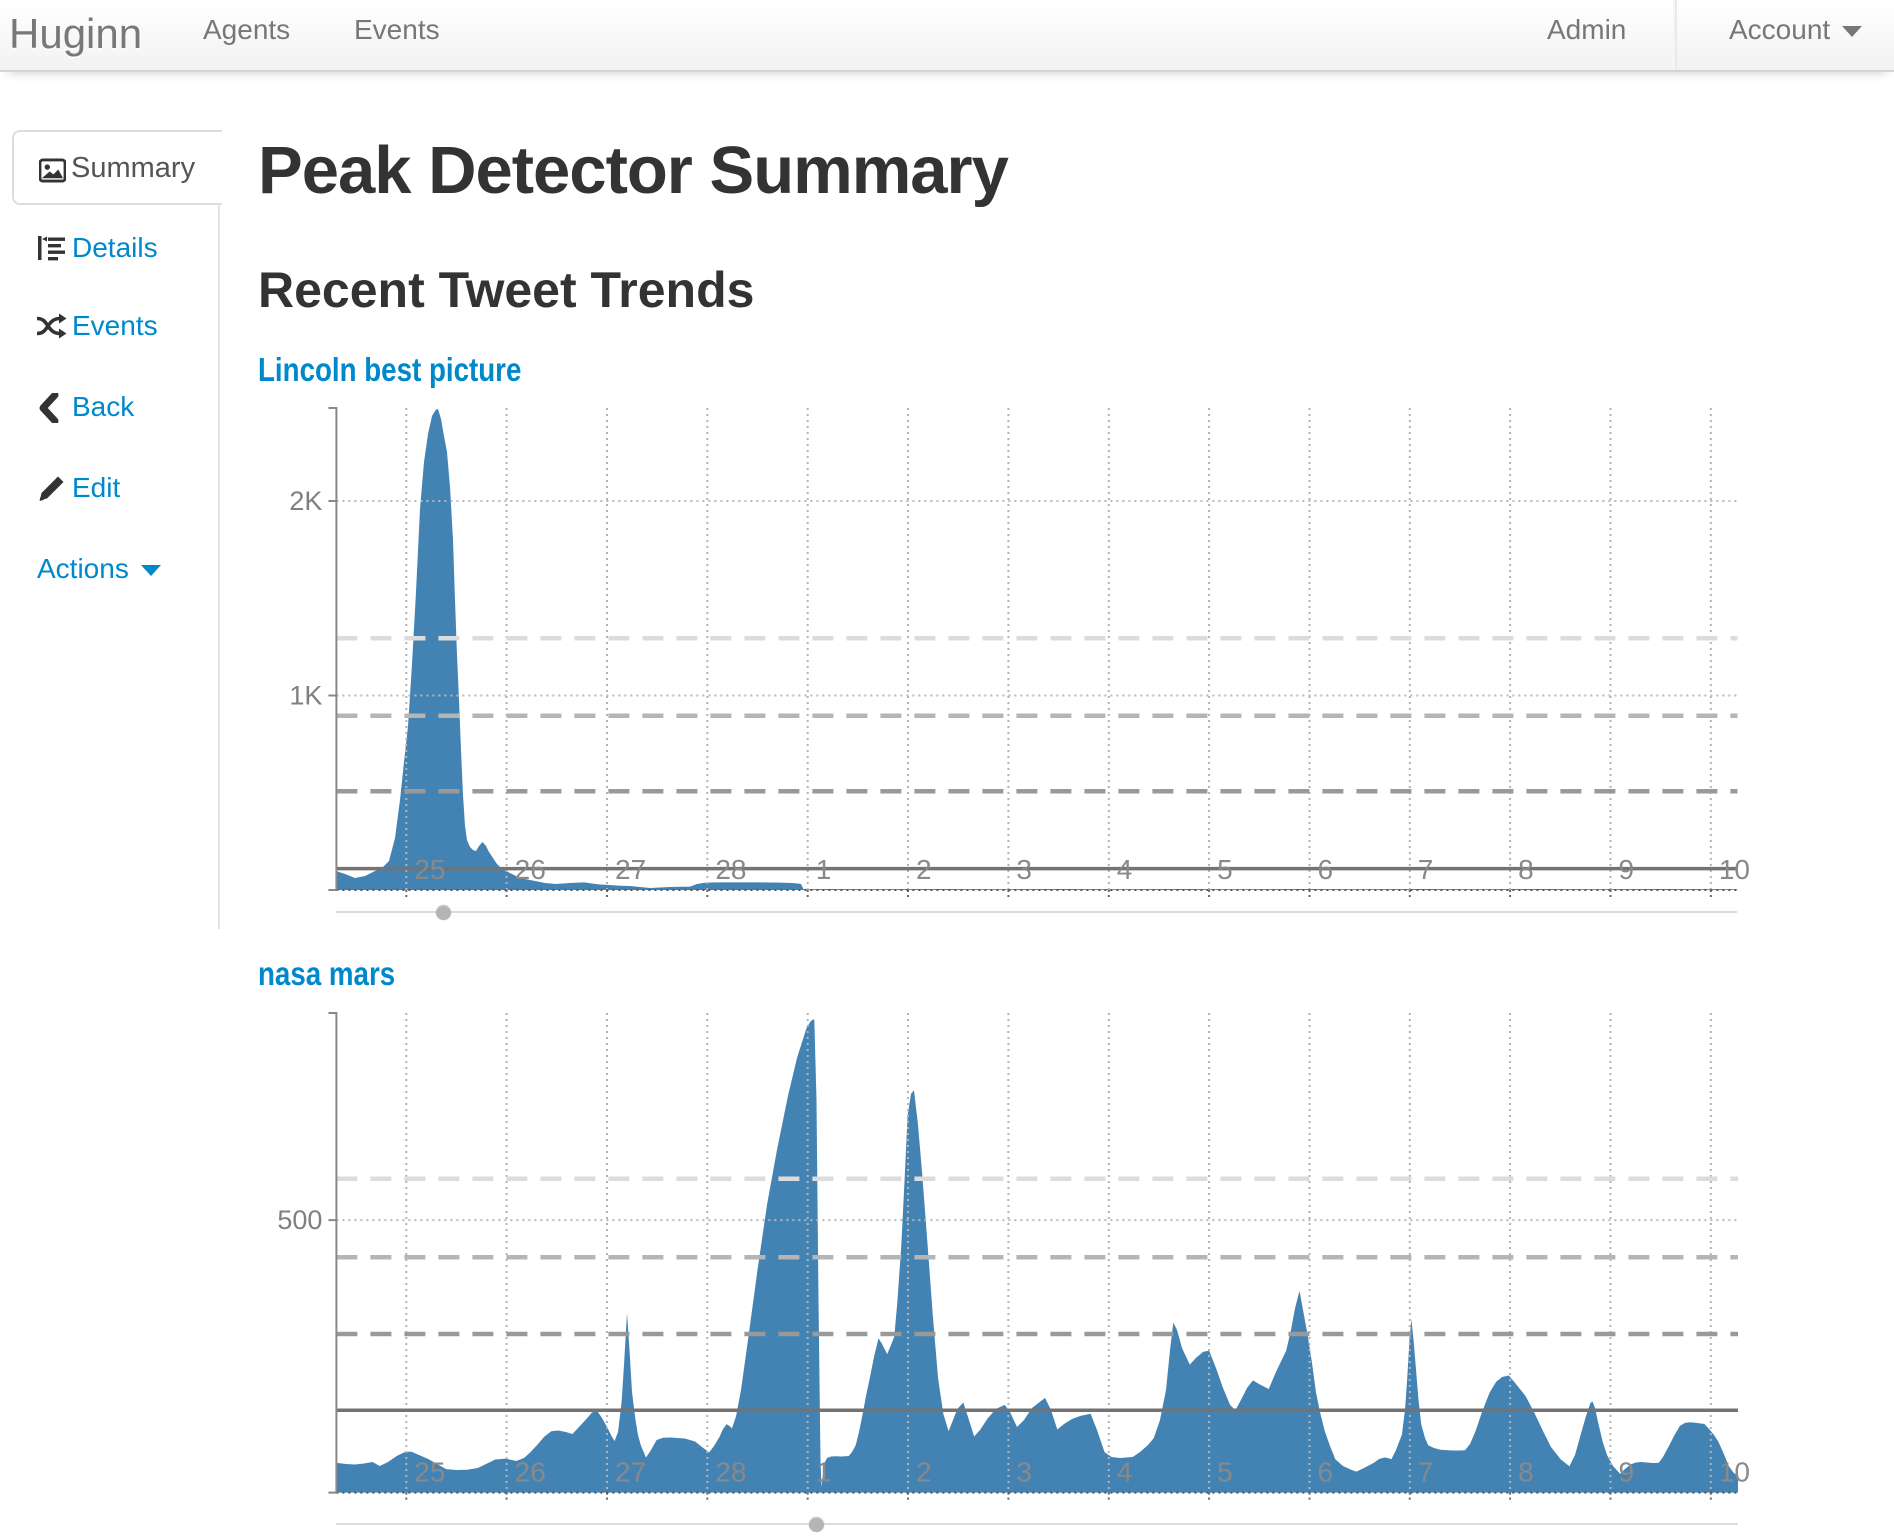 This screenshot has width=1894, height=1540. I want to click on nav-item-admin: Admin, so click(1587, 29).